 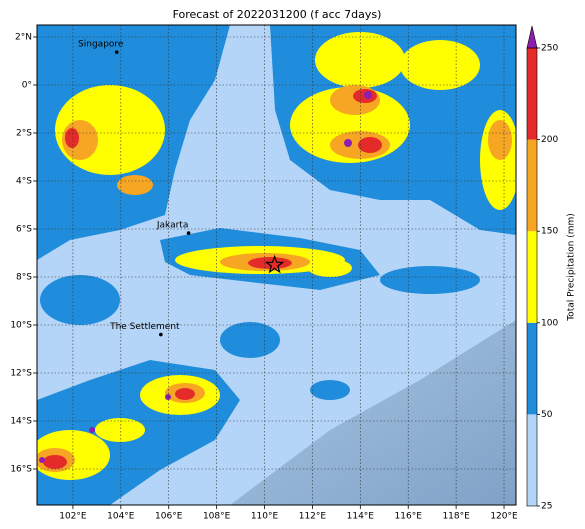 I want to click on colorbar-tick-label: 250, so click(x=549, y=49).